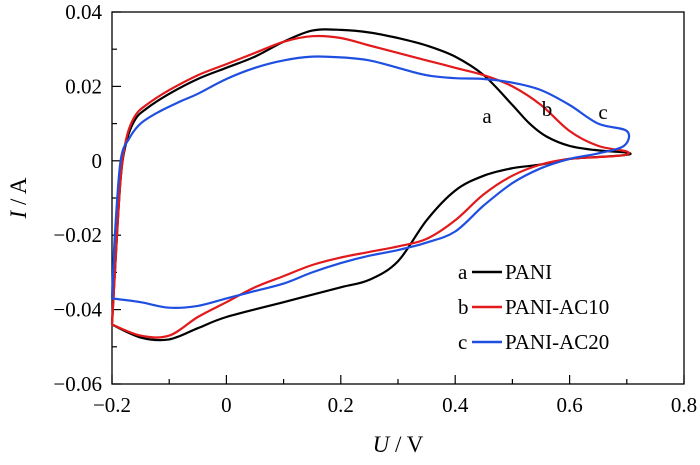  I want to click on y-tick-label: −0.04, so click(77, 310).